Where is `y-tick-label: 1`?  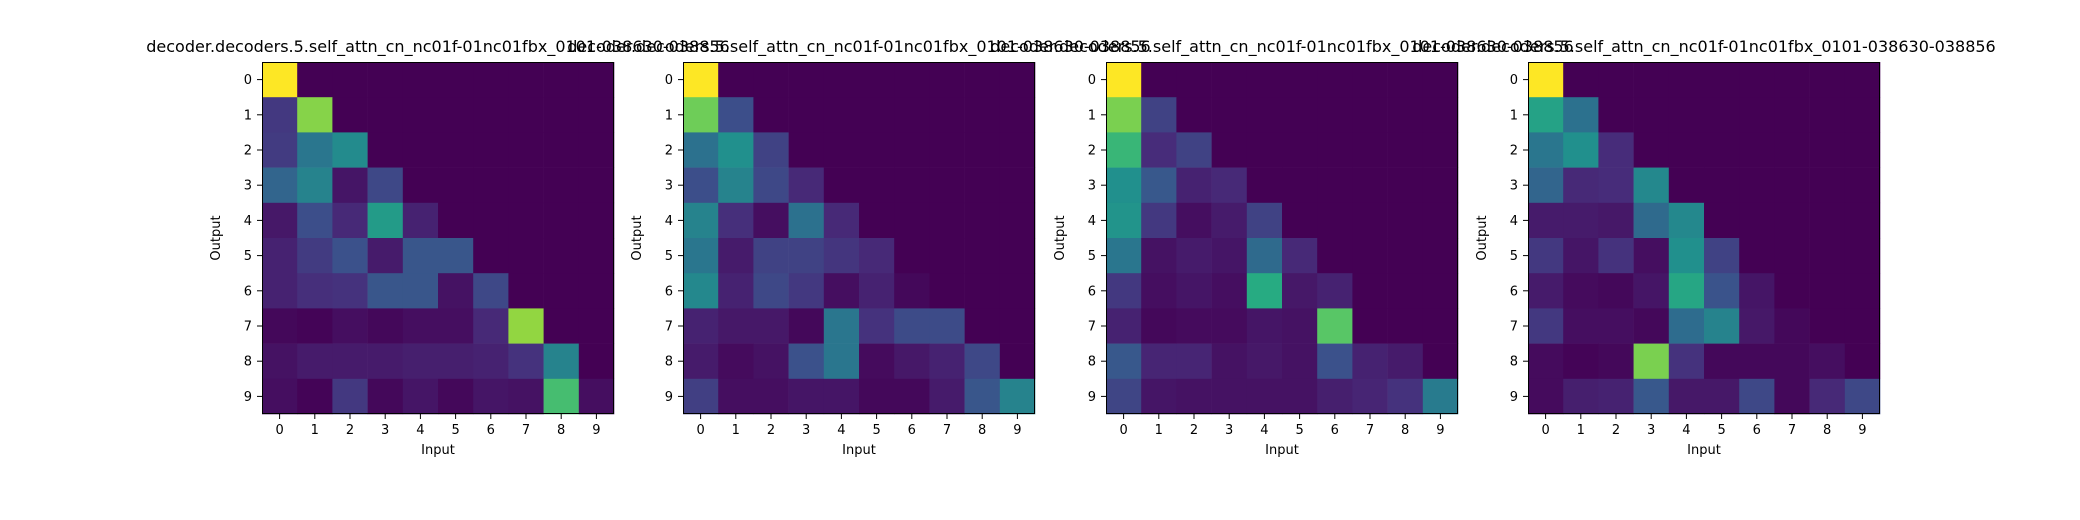 y-tick-label: 1 is located at coordinates (1092, 115).